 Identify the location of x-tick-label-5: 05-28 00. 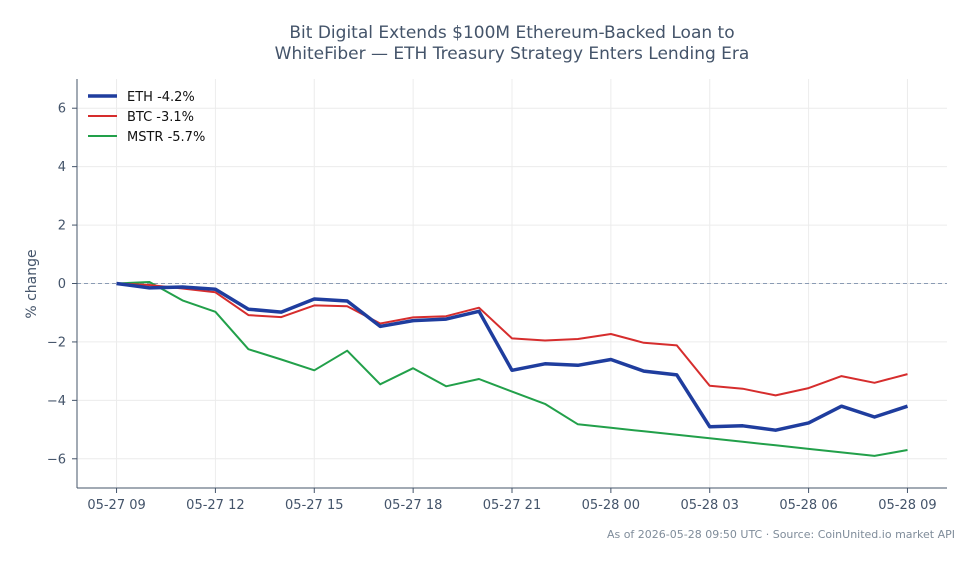
(611, 505).